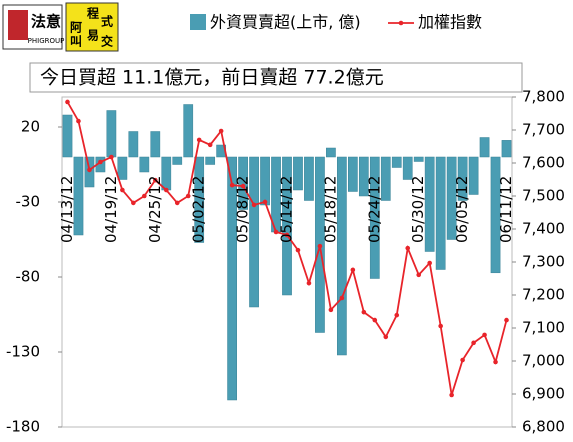 Image resolution: width=573 pixels, height=442 pixels. I want to click on logo-frame, so click(92, 27).